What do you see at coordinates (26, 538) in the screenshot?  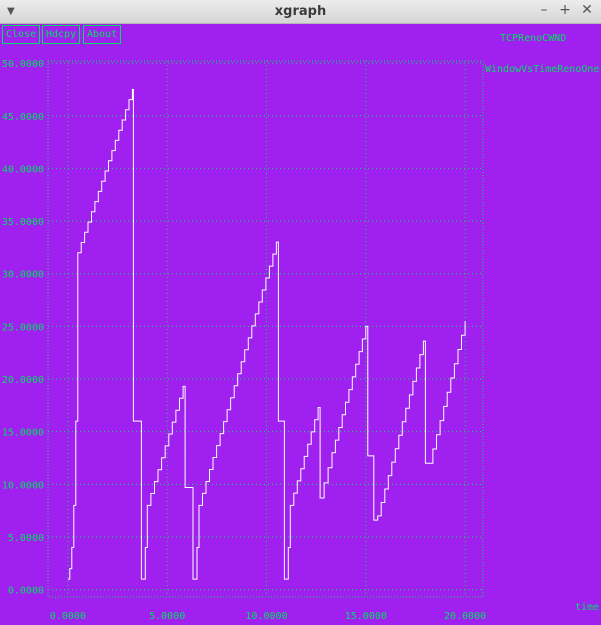 I see `y-tick-label: 5.0000` at bounding box center [26, 538].